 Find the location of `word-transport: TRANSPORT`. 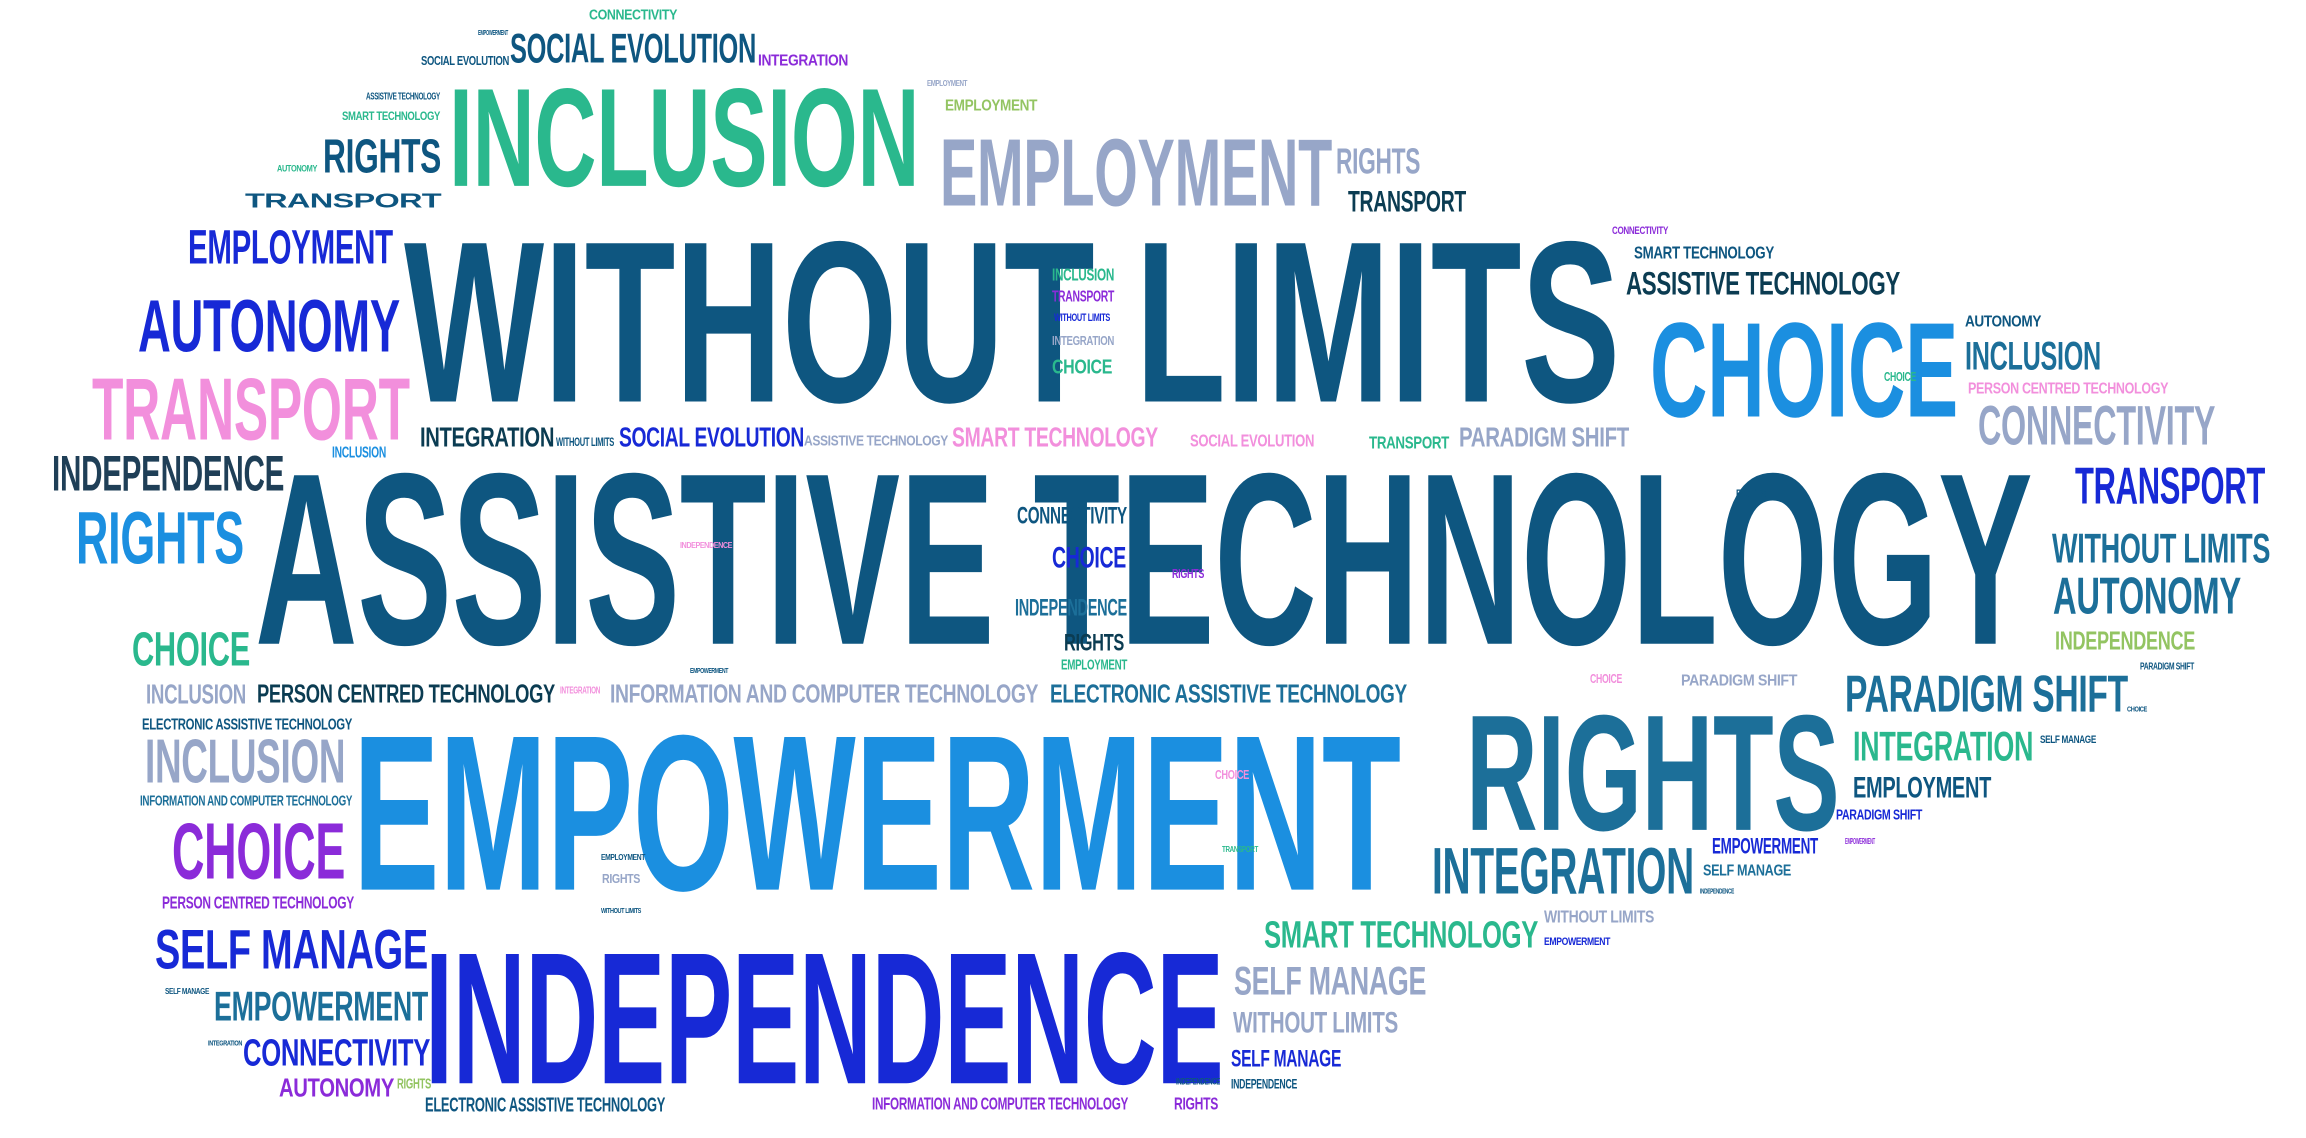

word-transport: TRANSPORT is located at coordinates (251, 410).